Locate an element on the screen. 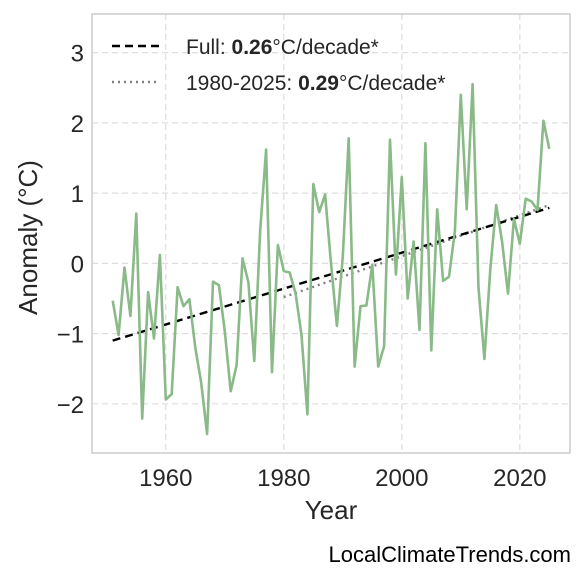  legend-full-unit: °C/decade* is located at coordinates (325, 47).